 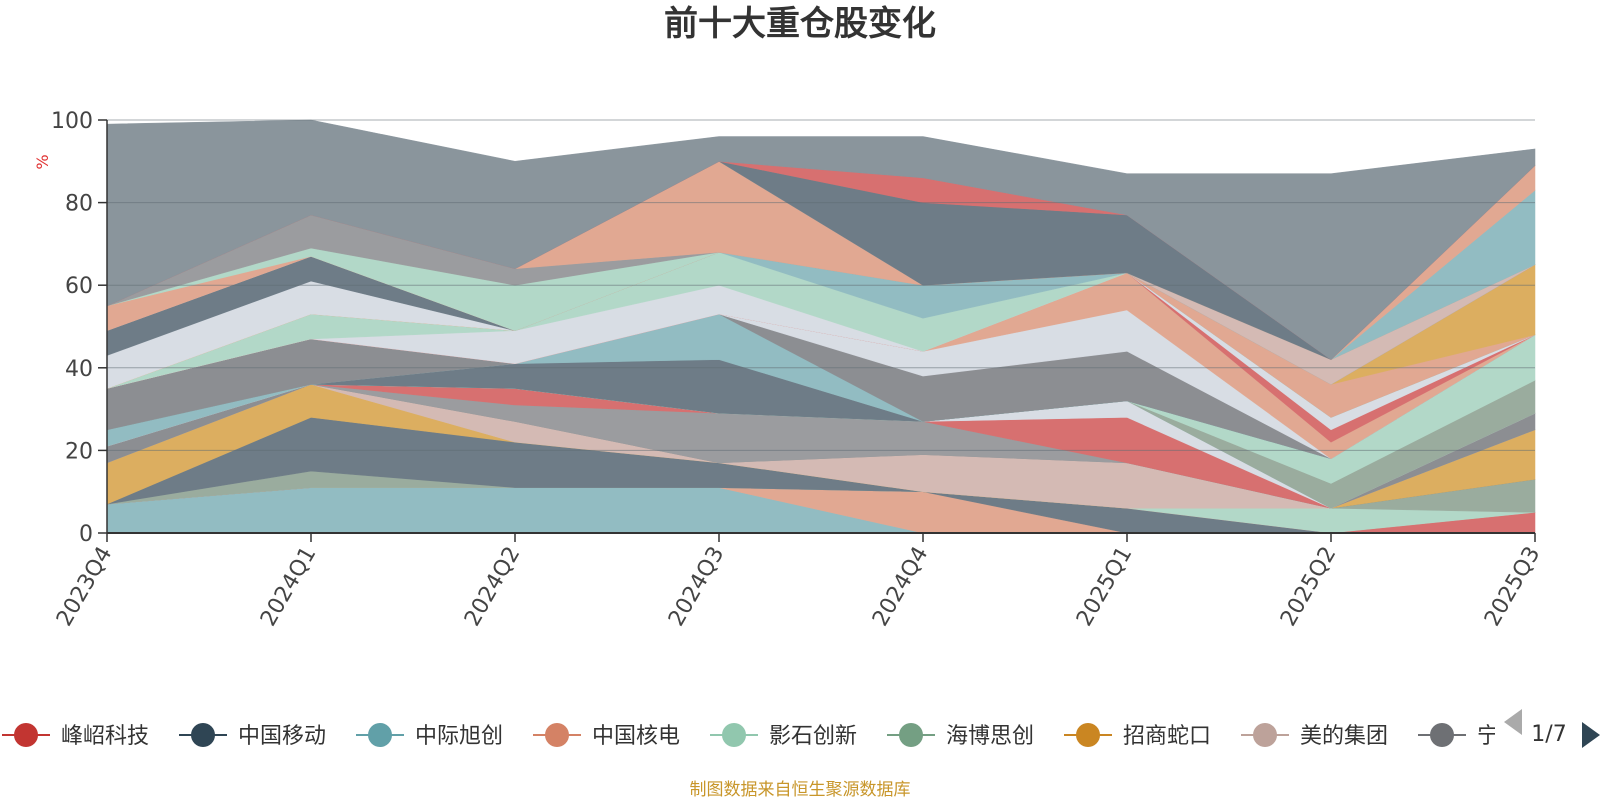 What do you see at coordinates (1591, 735) in the screenshot?
I see `legend-next-icon` at bounding box center [1591, 735].